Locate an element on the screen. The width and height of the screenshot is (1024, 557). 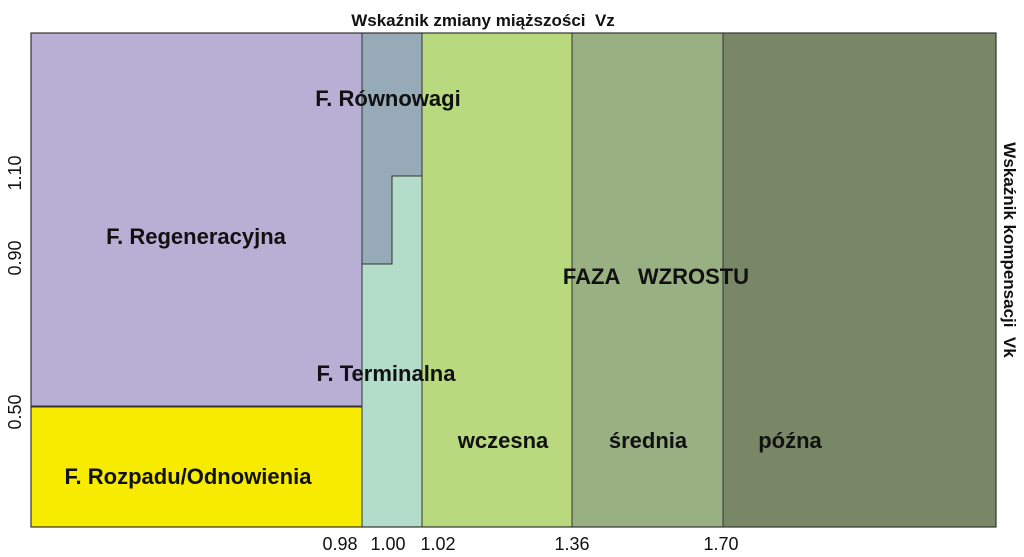
label-growth: FAZA WZROSTU is located at coordinates (656, 276).